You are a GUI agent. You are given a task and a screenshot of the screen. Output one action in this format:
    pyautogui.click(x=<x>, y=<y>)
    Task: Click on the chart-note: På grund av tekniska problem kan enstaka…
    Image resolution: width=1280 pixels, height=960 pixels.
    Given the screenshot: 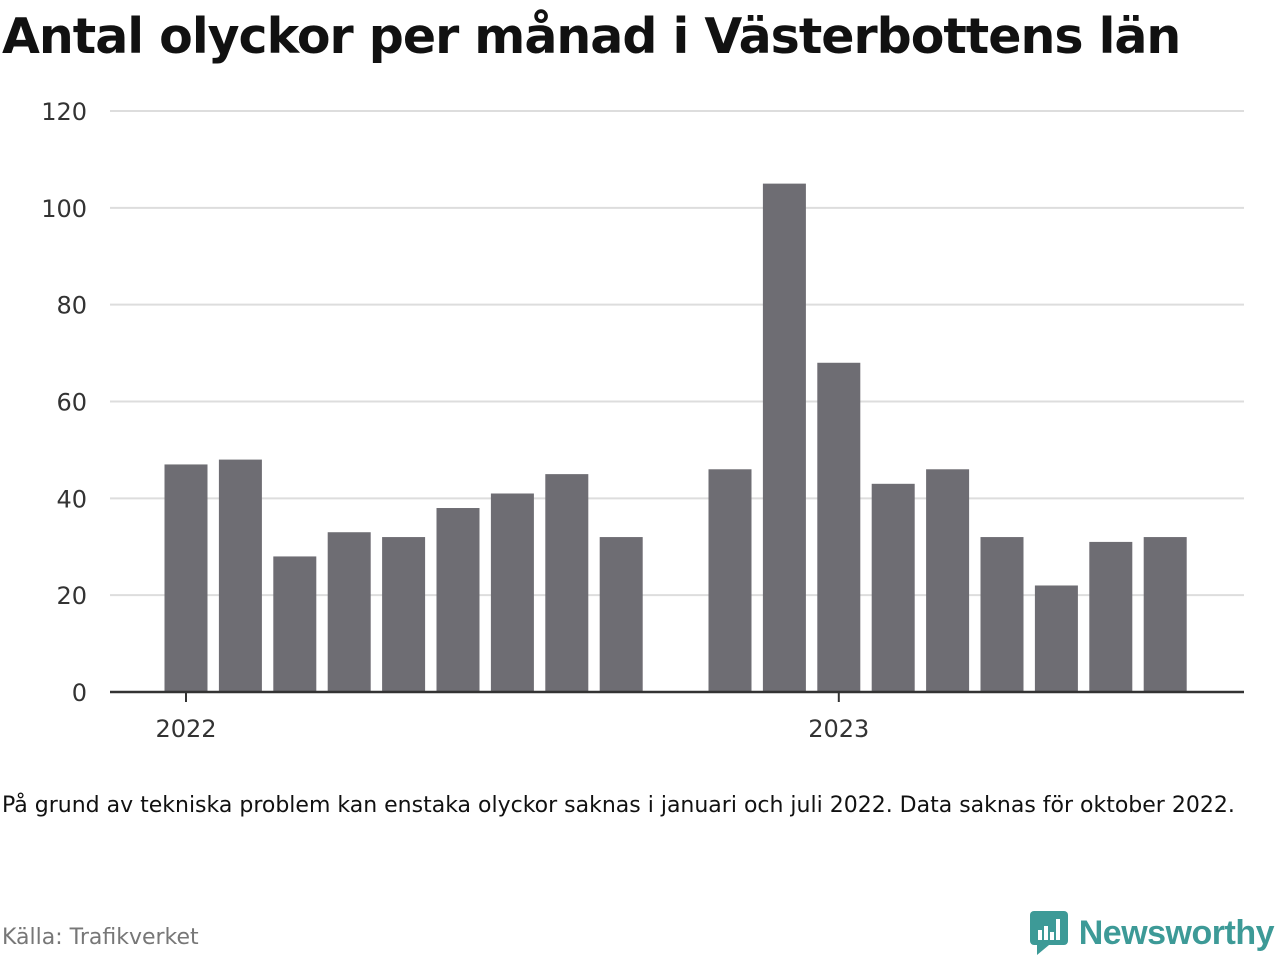 What is the action you would take?
    pyautogui.click(x=618, y=805)
    